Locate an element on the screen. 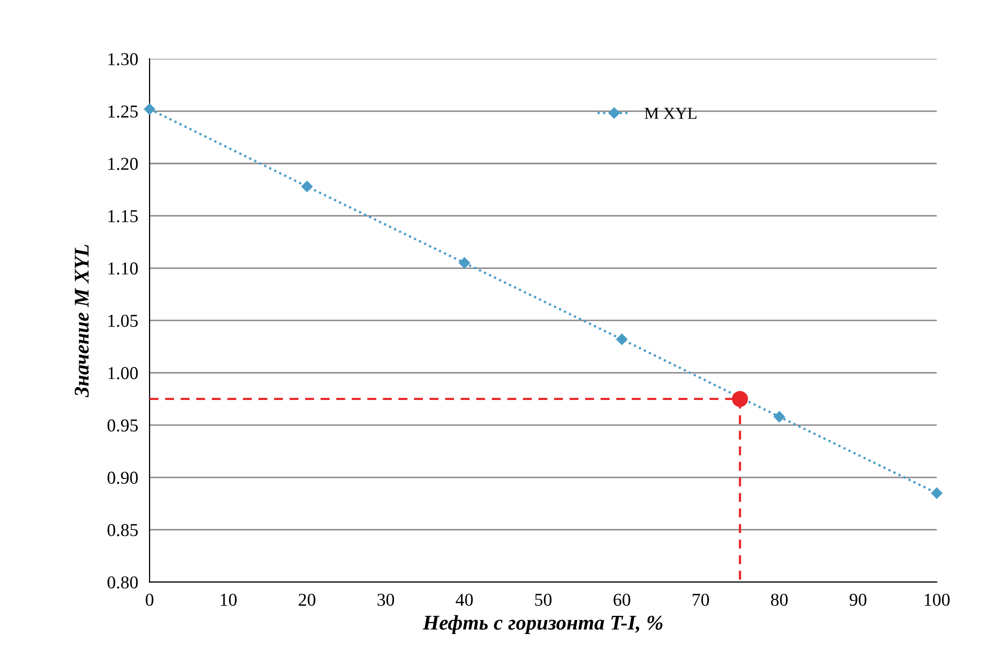  y-tick-label: 1.25 is located at coordinates (123, 111).